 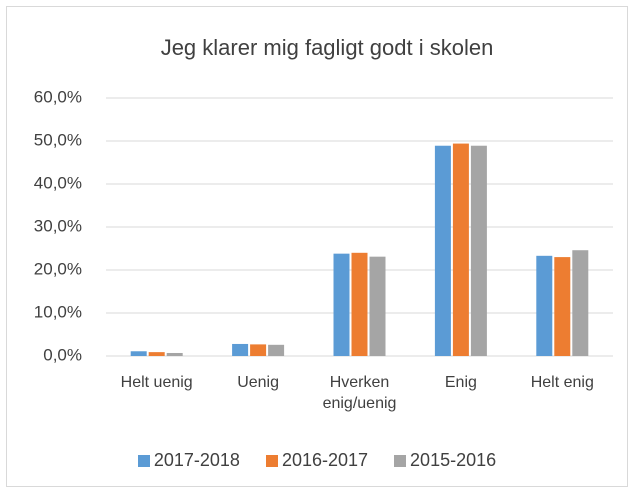 What do you see at coordinates (58, 311) in the screenshot?
I see `y-tick-label: 10,0%` at bounding box center [58, 311].